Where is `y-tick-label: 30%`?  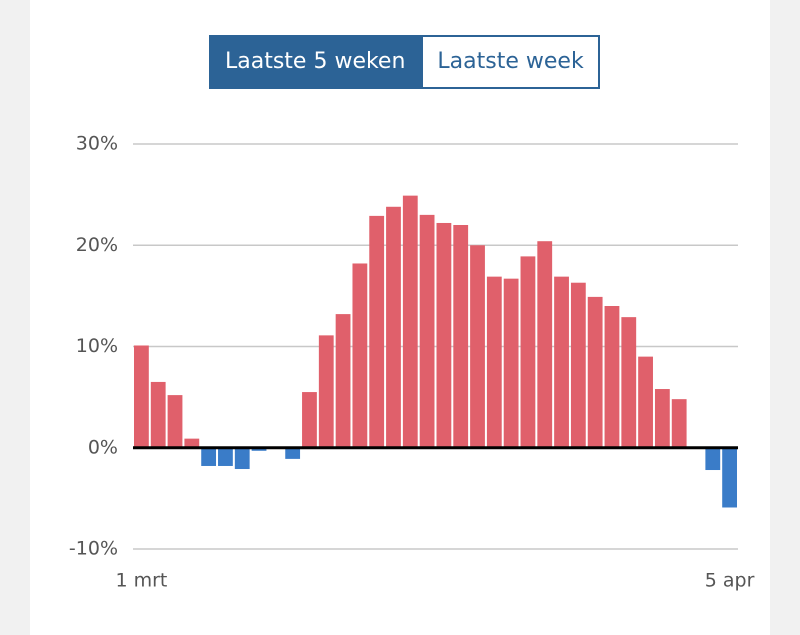
y-tick-label: 30% is located at coordinates (97, 144).